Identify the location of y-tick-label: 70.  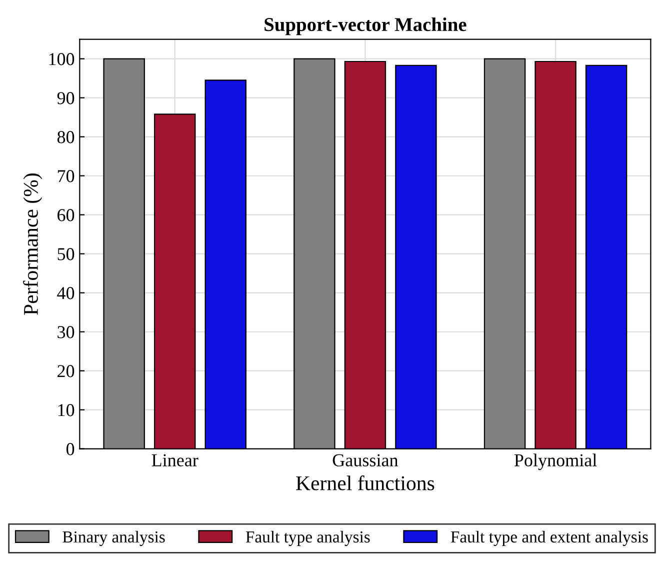
(66, 176).